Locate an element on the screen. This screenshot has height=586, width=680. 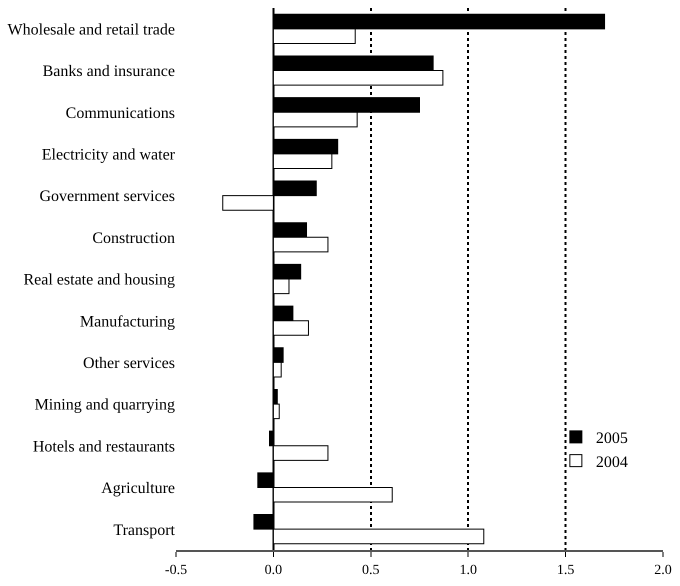
y-tick-label: Government services is located at coordinates (107, 197).